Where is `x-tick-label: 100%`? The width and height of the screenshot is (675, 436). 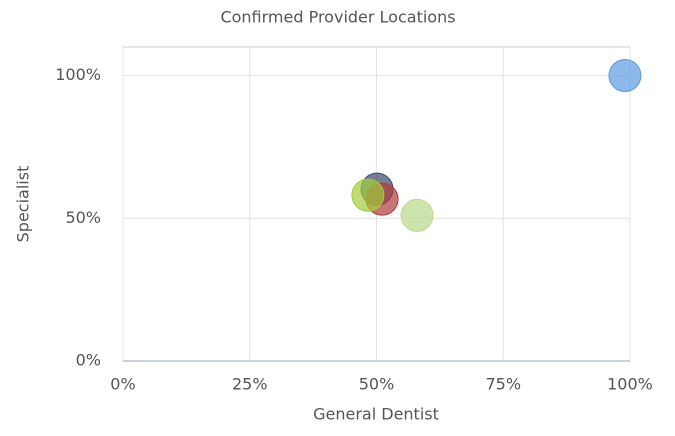 x-tick-label: 100% is located at coordinates (630, 384).